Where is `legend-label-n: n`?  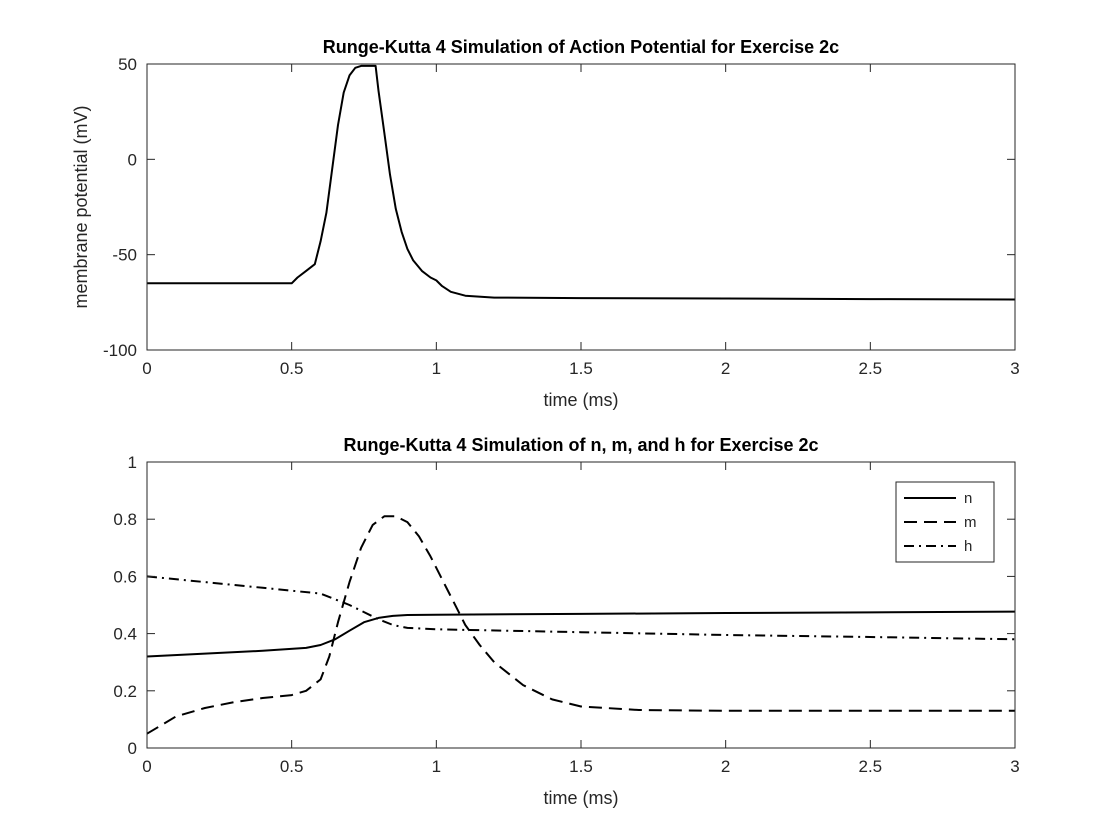 legend-label-n: n is located at coordinates (968, 498).